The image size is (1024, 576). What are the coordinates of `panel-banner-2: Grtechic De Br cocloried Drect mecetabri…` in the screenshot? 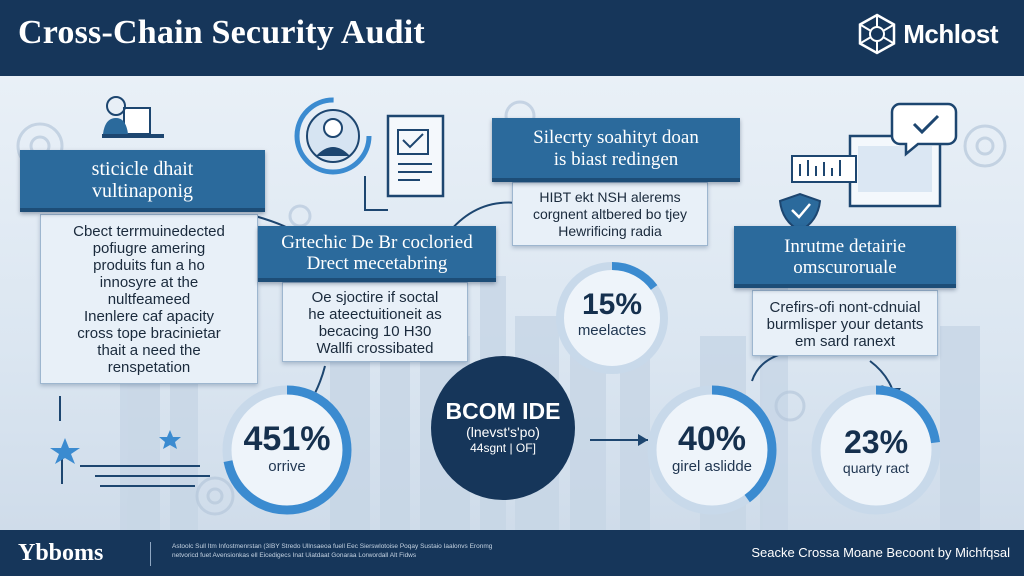 It's located at (377, 254).